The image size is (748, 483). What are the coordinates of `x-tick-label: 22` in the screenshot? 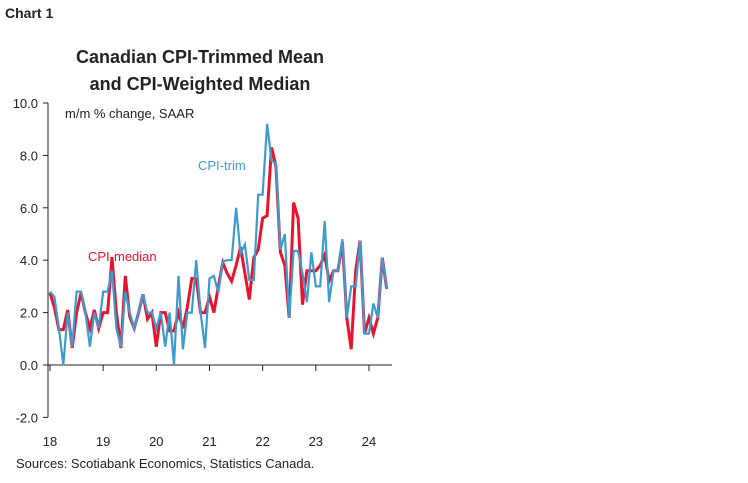 It's located at (262, 441).